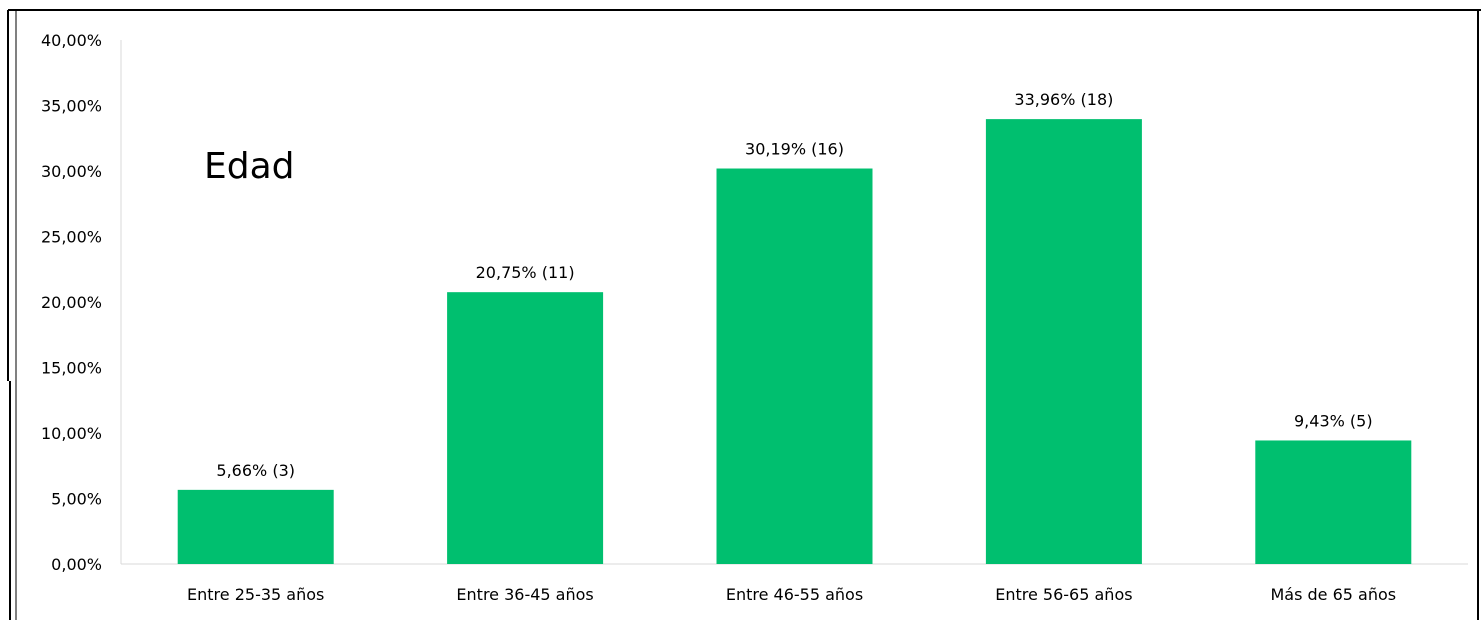 The height and width of the screenshot is (620, 1481). I want to click on bar-data-label: 5,66% (3), so click(255, 470).